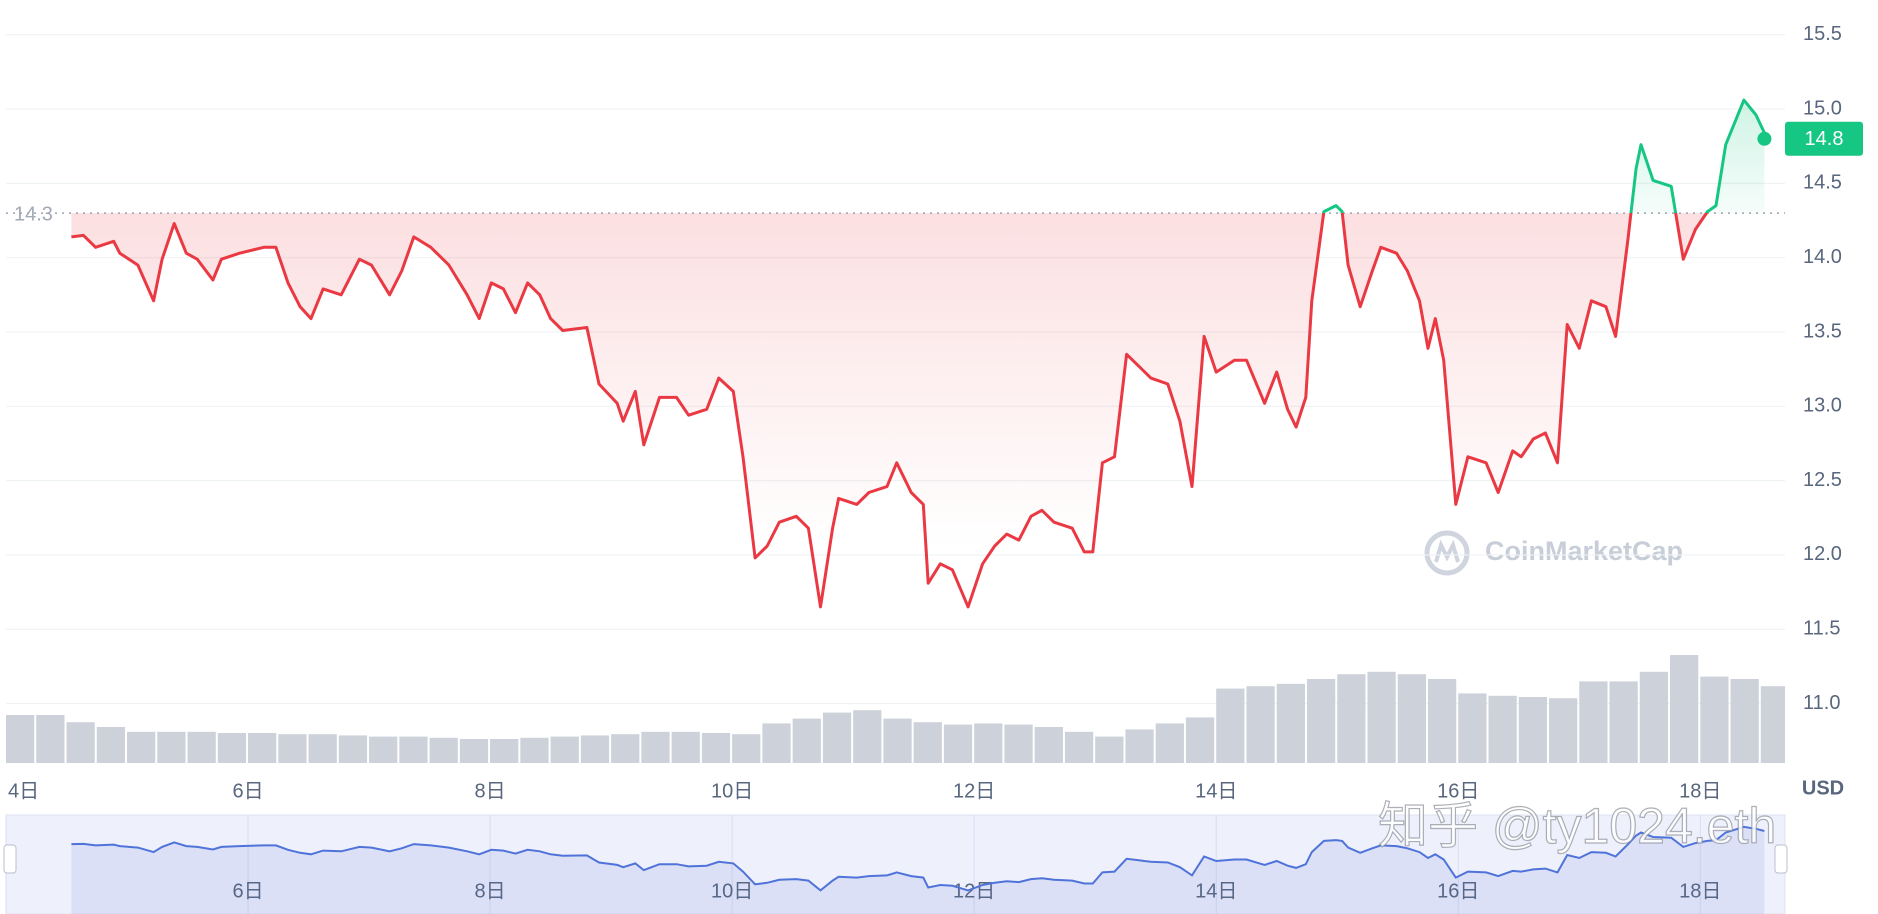 This screenshot has height=914, width=1878. Describe the element at coordinates (1577, 826) in the screenshot. I see `watermark: 知乎 @ty1024.eth` at that location.